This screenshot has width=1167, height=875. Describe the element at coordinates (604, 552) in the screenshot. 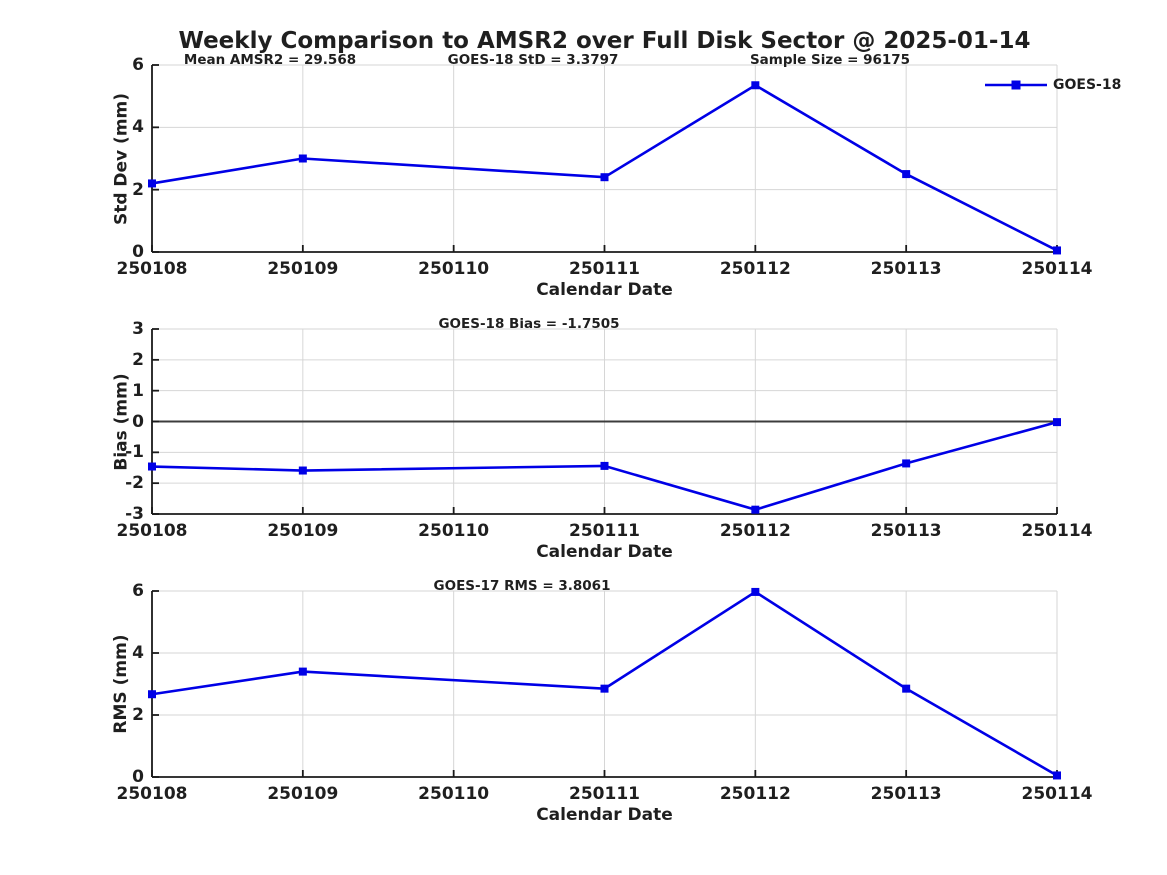

I see `x-axis-label-2: Calendar Date` at that location.